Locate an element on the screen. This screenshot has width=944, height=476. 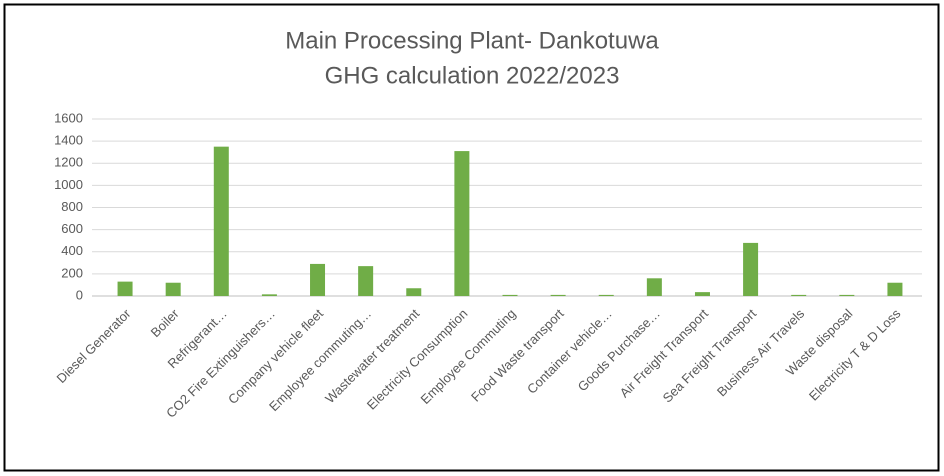
y-tick-label: 1000 is located at coordinates (68, 184).